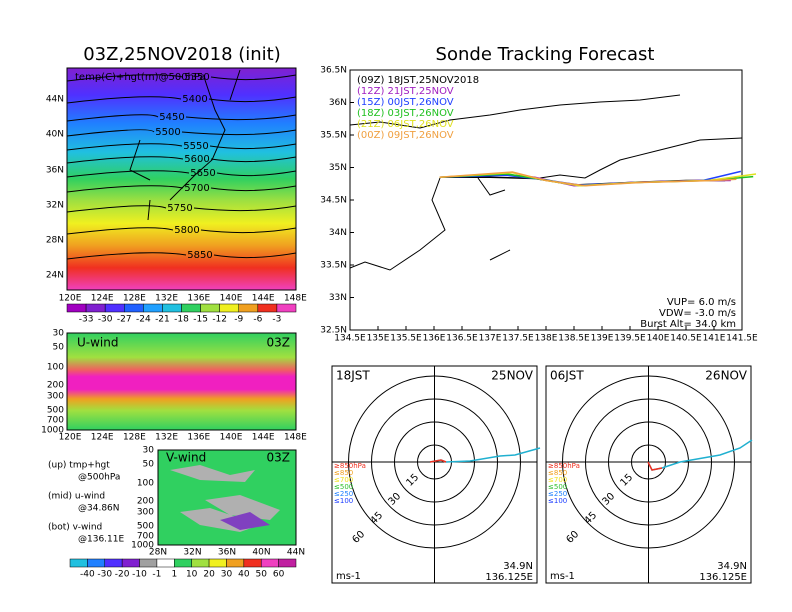  What do you see at coordinates (545, 54) in the screenshot?
I see `chart-title: Sonde Tracking Forecast` at bounding box center [545, 54].